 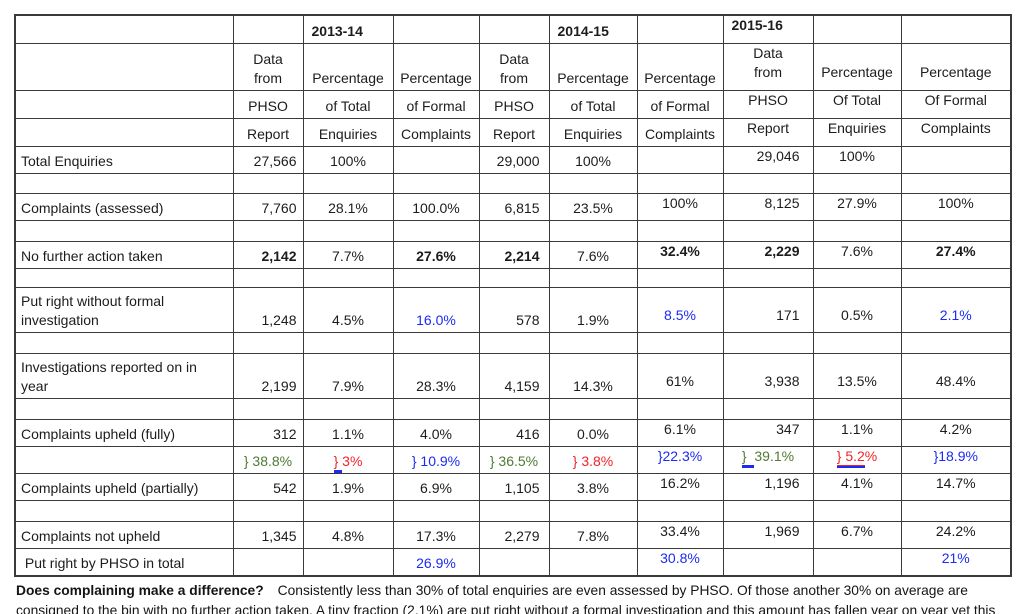 What do you see at coordinates (956, 132) in the screenshot?
I see `header-cell: Complaints` at bounding box center [956, 132].